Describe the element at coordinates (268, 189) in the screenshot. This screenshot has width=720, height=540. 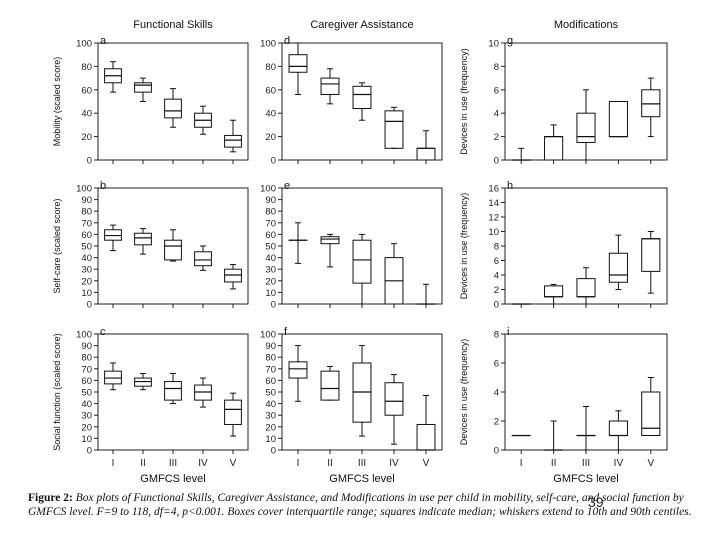
I see `y-tick-label-e: 100` at that location.